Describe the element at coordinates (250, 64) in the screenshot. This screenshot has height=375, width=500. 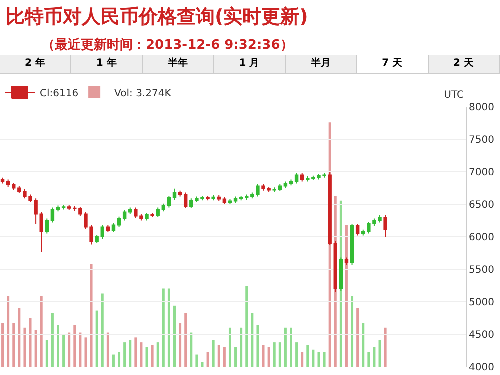
I see `tab-button: 1 月` at that location.